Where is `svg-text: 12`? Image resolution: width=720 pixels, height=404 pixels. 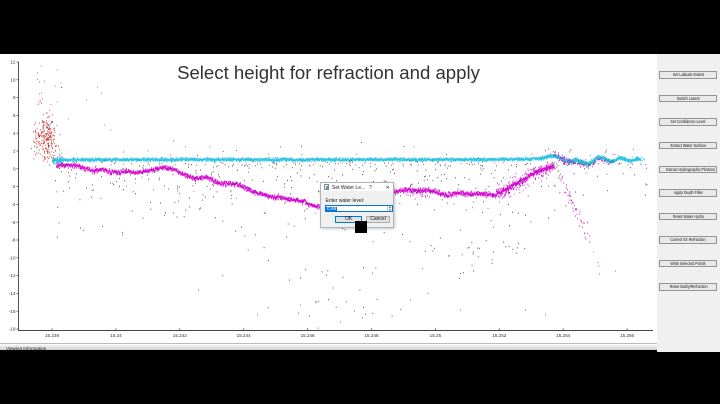
svg-text: 12 is located at coordinates (13, 62).